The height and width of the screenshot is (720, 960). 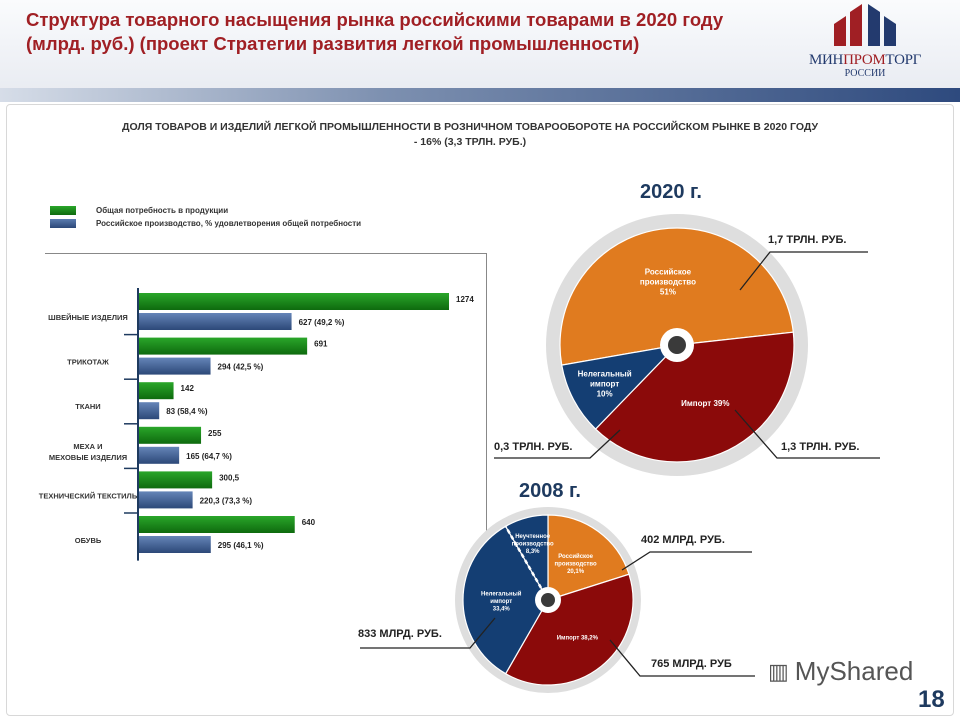 What do you see at coordinates (820, 447) in the screenshot?
I see `callout-2020-import: 1,3 трлн. руб.` at bounding box center [820, 447].